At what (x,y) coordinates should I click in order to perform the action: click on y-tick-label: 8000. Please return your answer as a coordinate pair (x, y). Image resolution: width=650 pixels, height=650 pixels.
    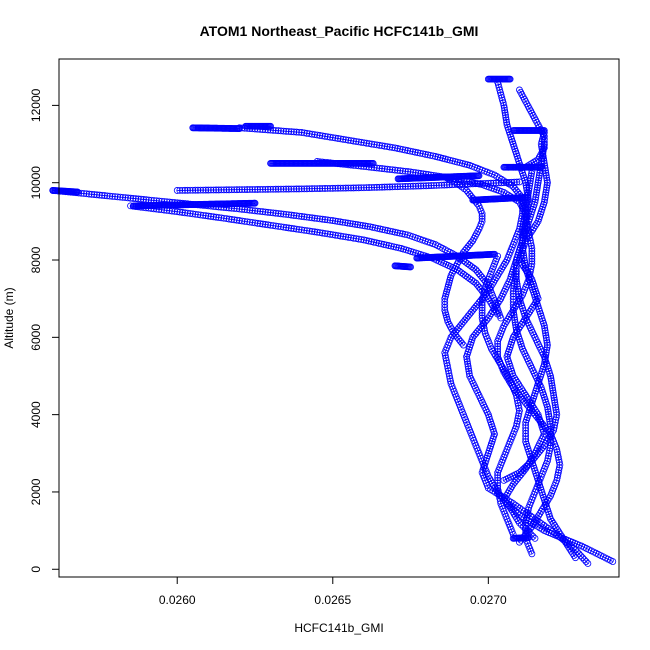
    Looking at the image, I should click on (36, 259).